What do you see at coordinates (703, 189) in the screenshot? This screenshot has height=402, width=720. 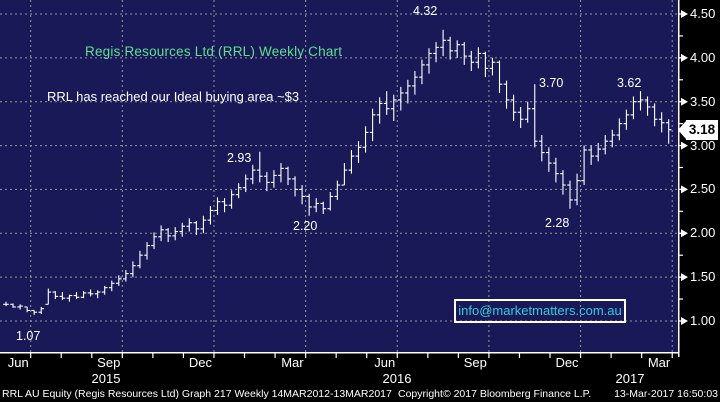 I see `y-axis-label: 2.50` at bounding box center [703, 189].